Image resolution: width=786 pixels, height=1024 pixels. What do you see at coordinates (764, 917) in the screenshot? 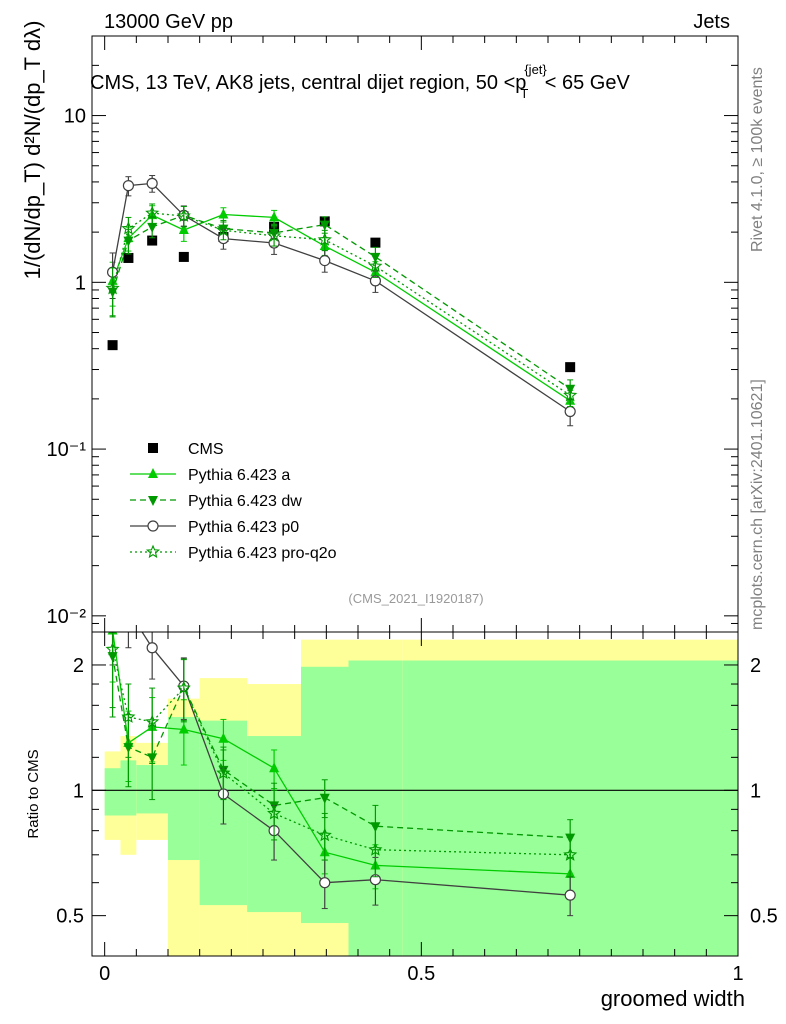
I see `ratio-ytick-label-right: 0.5` at bounding box center [764, 917].